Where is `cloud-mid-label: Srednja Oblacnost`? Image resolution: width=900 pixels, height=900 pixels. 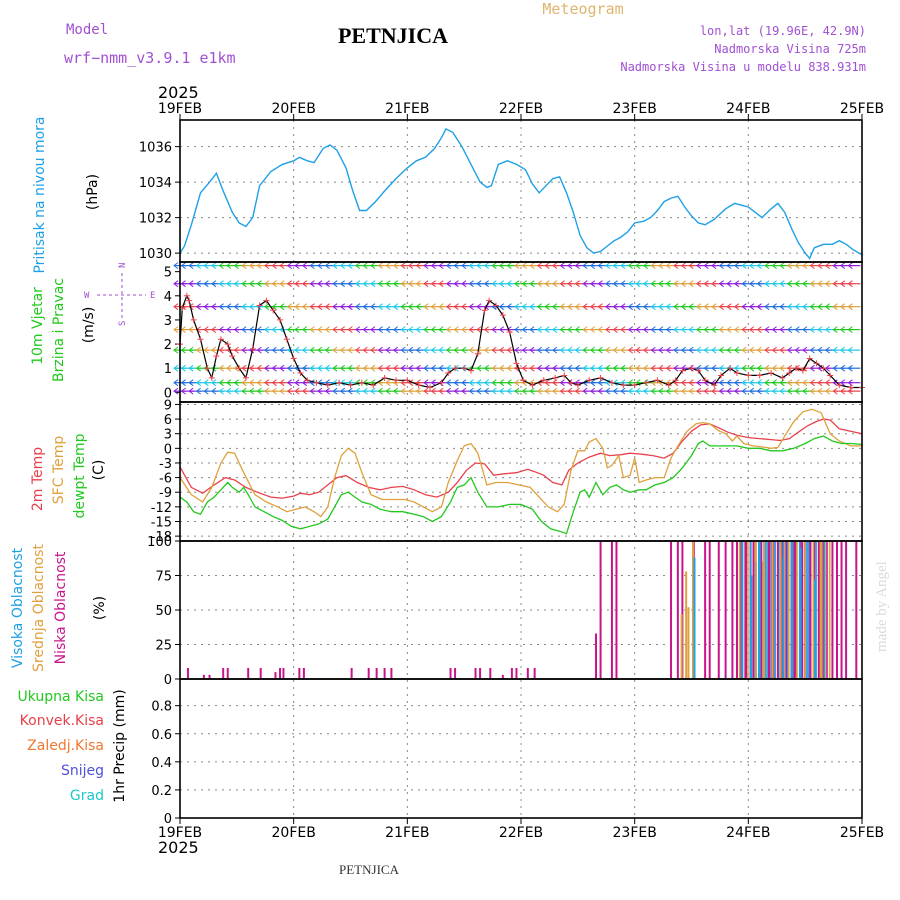
cloud-mid-label: Srednja Oblacnost is located at coordinates (39, 608).